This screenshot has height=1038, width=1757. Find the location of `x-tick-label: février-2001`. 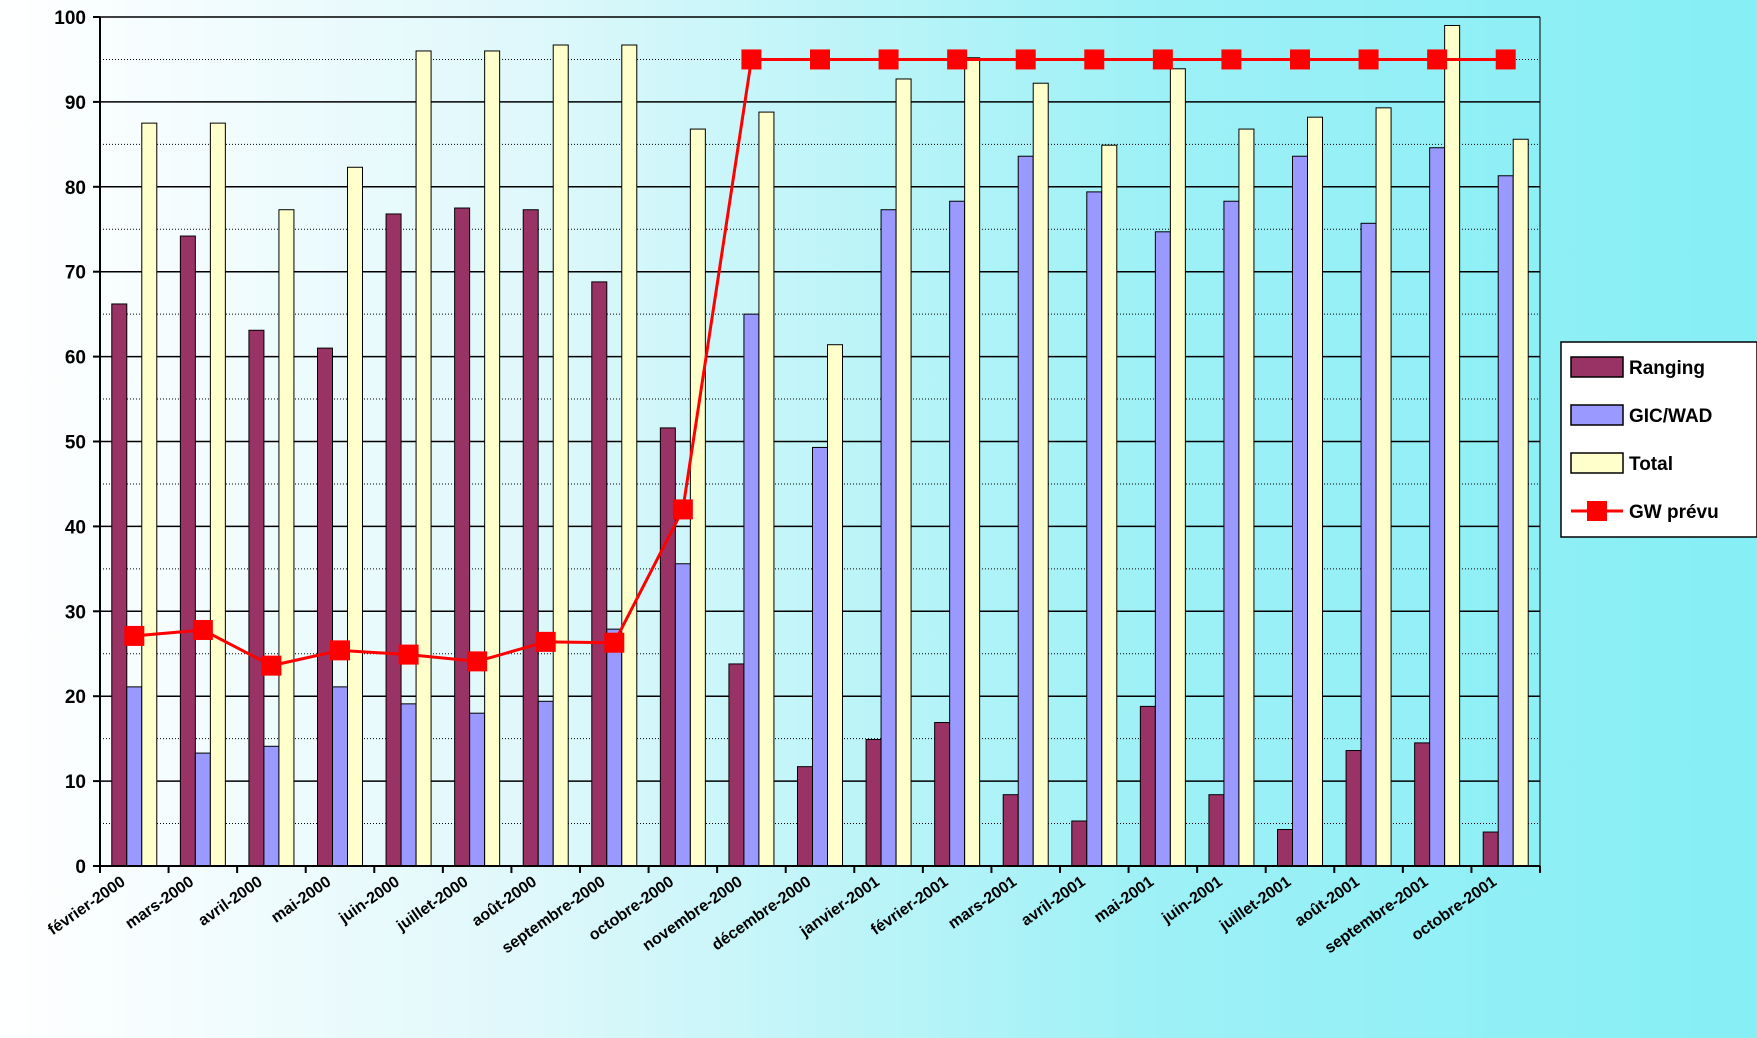

x-tick-label: février-2001 is located at coordinates (909, 906).